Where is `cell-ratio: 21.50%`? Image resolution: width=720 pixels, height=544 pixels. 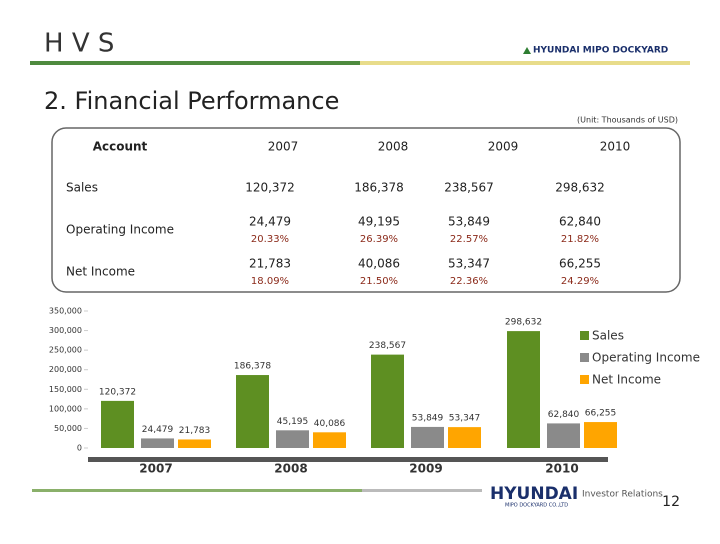
cell-ratio: 21.50% is located at coordinates (379, 281).